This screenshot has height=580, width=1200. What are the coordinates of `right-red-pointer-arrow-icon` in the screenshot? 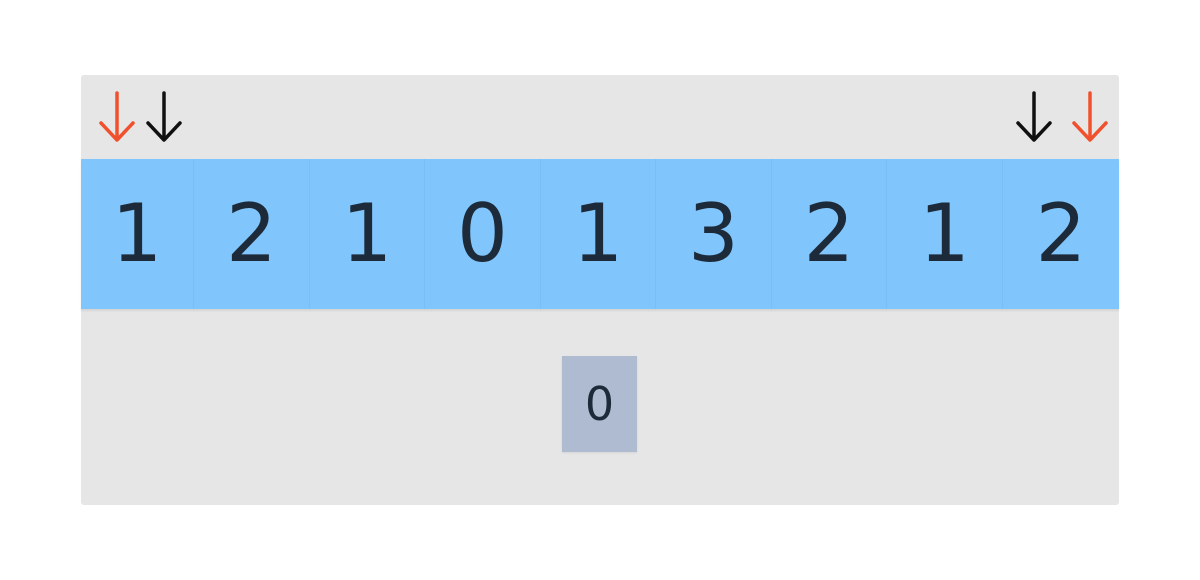 It's located at (1090, 118).